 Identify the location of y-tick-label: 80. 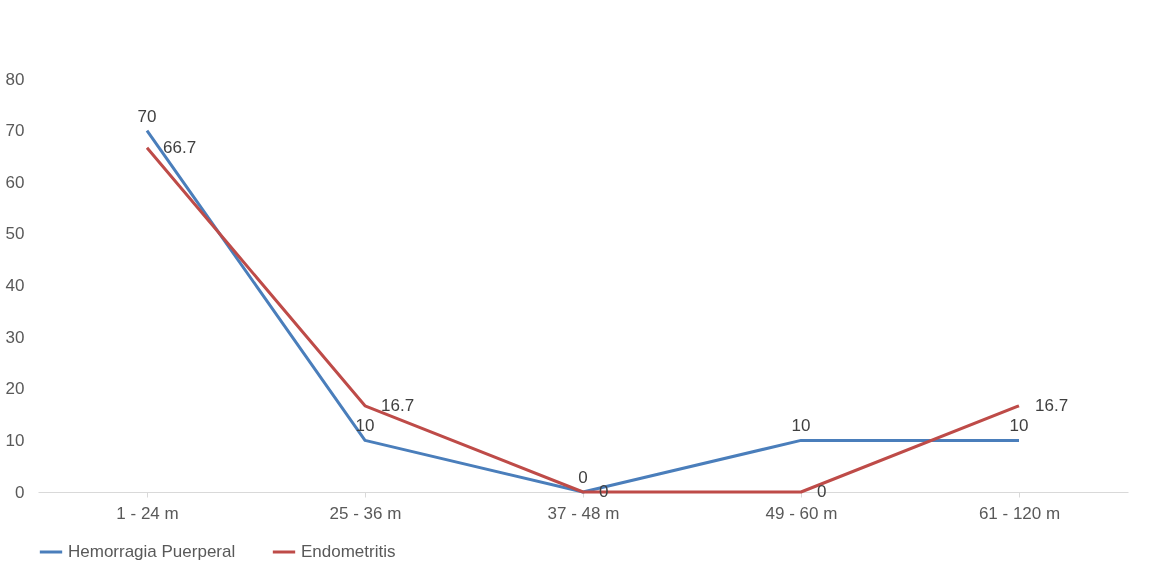
(15, 79).